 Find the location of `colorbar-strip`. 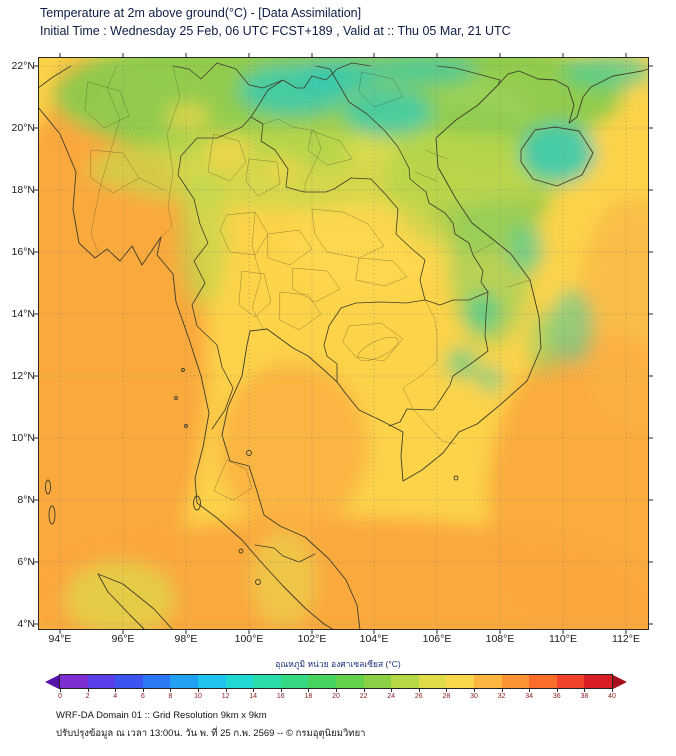

colorbar-strip is located at coordinates (336, 681).